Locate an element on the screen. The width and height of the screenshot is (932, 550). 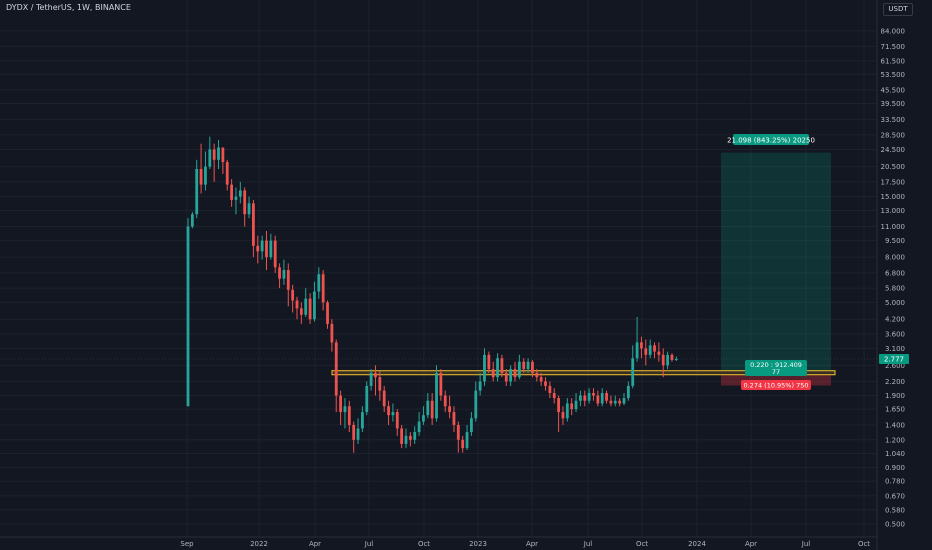
price-tick-label: 20.500 is located at coordinates (893, 167).